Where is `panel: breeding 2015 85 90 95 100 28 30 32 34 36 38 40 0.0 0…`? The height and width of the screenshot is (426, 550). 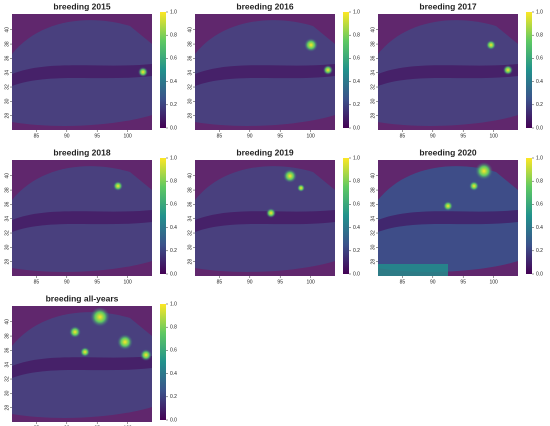 panel: breeding 2015 85 90 95 100 28 30 32 34 36 38 40 0.0 0… is located at coordinates (90, 70).